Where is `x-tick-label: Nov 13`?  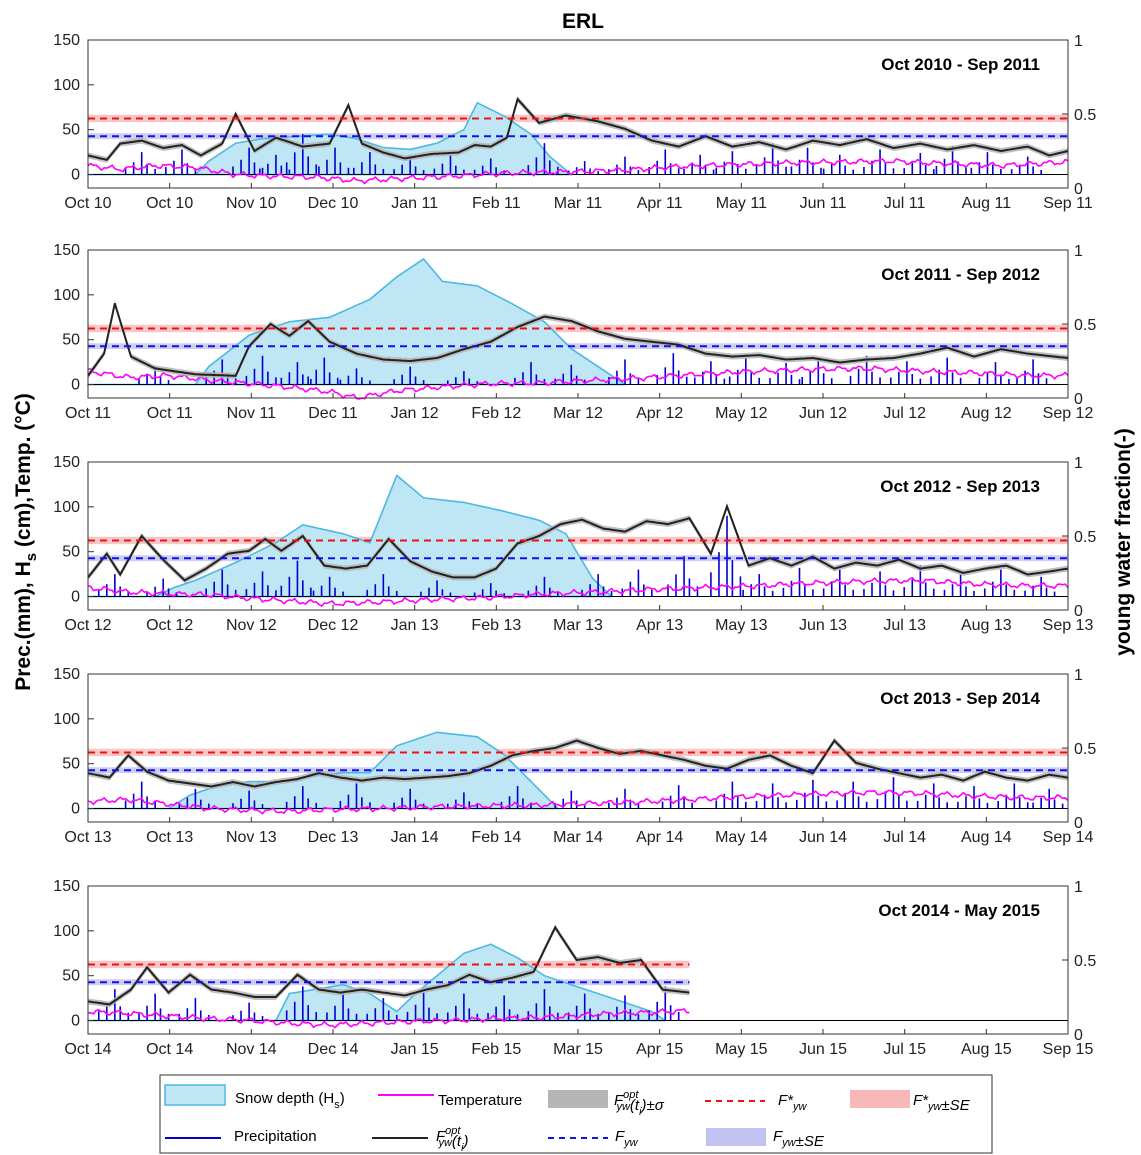 x-tick-label: Nov 13 is located at coordinates (251, 837).